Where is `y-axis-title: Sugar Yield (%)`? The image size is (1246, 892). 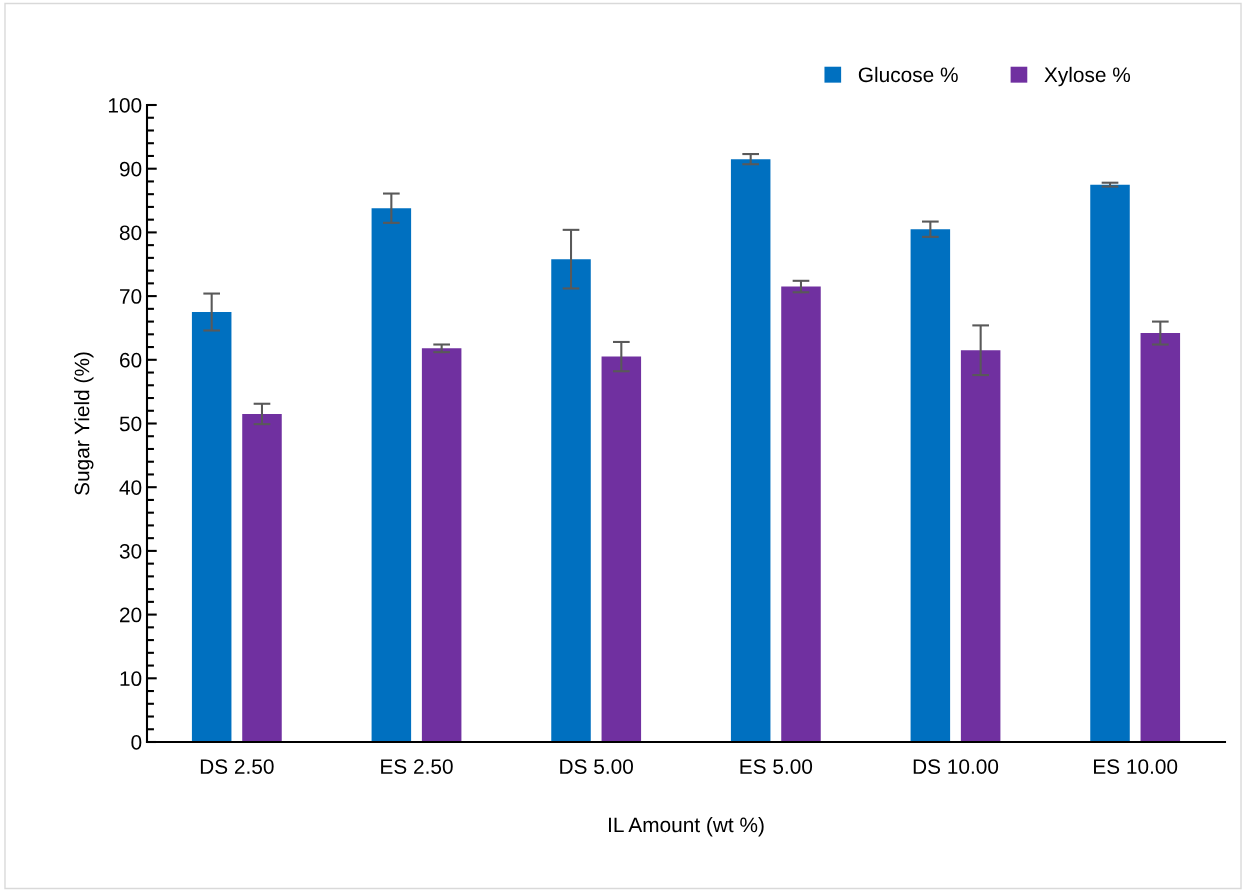 y-axis-title: Sugar Yield (%) is located at coordinates (84, 423).